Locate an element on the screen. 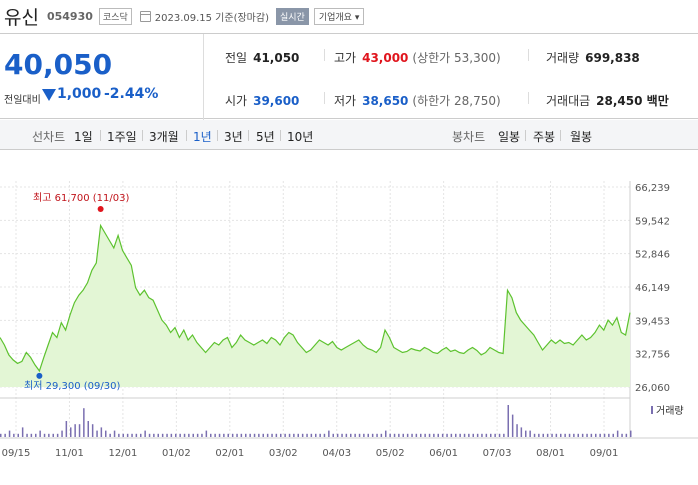  tab-period-5y: 5년 is located at coordinates (265, 137).